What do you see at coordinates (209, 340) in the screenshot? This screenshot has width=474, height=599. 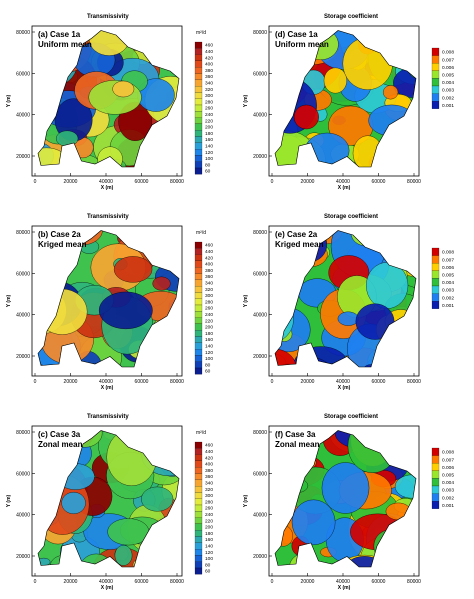 I see `legend-level: 160` at bounding box center [209, 340].